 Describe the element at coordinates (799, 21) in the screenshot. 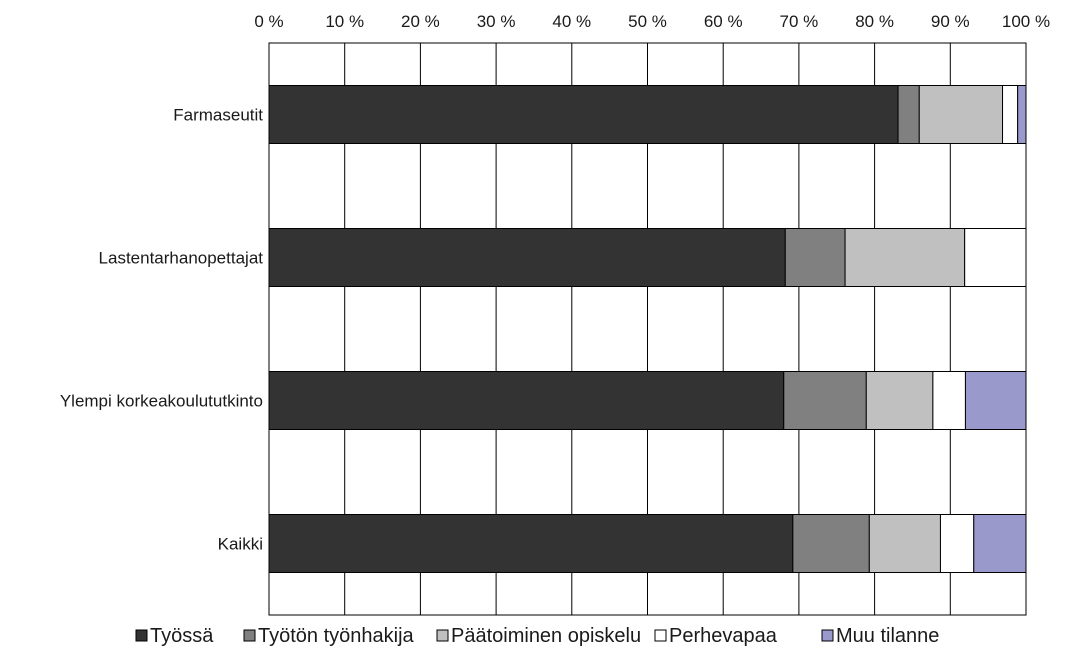

I see `x-tick-label: 70 %` at that location.